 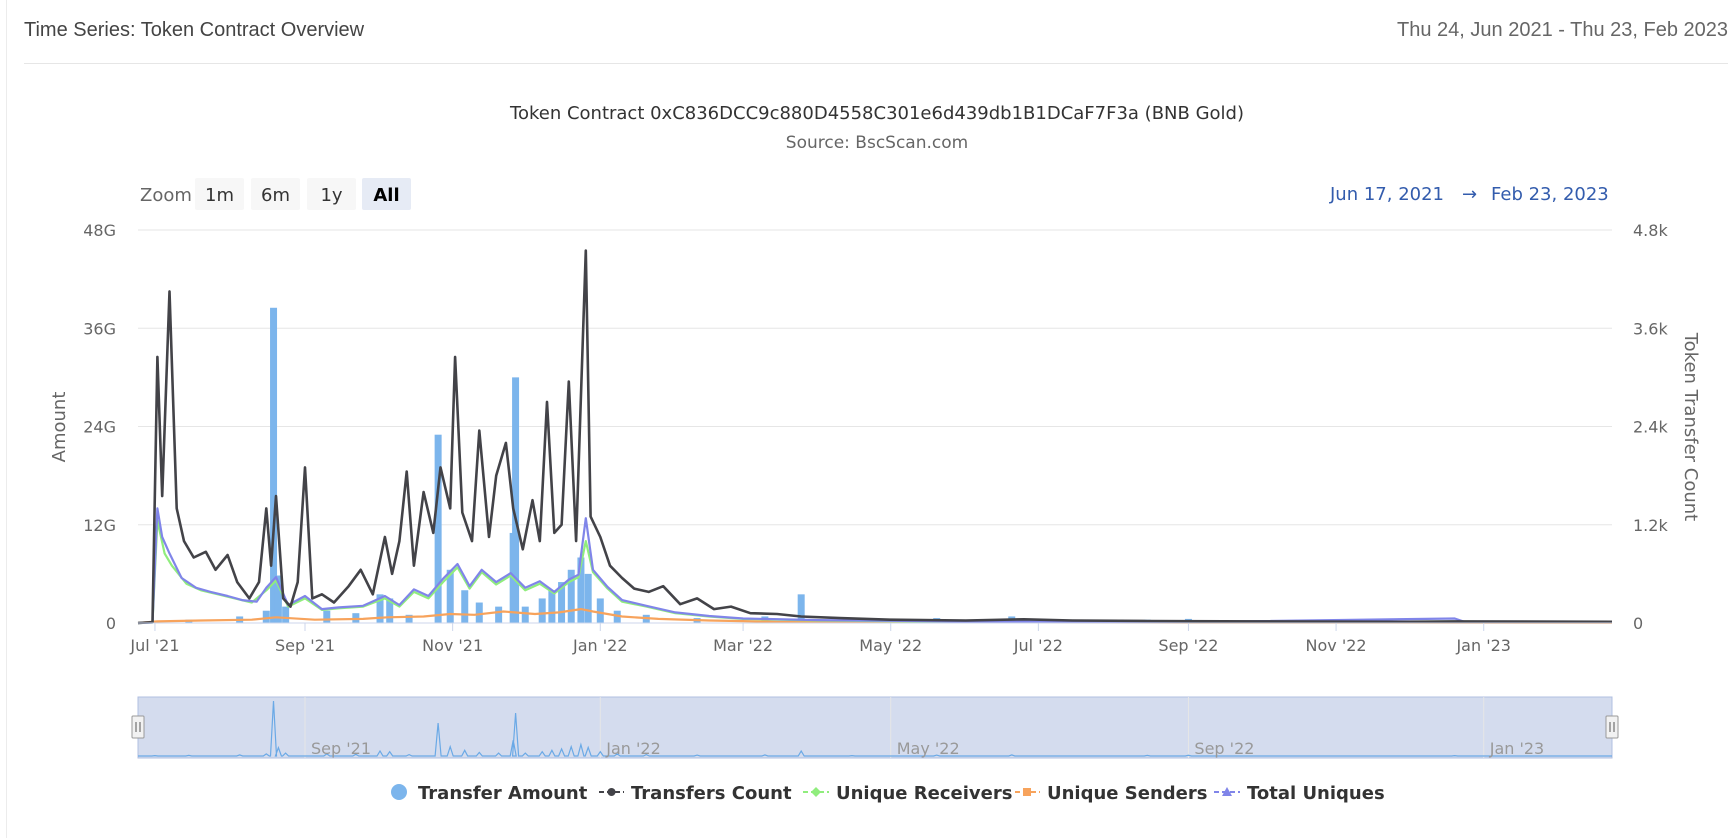 I want to click on navigator-tick-label: Jan '22, so click(x=633, y=748).